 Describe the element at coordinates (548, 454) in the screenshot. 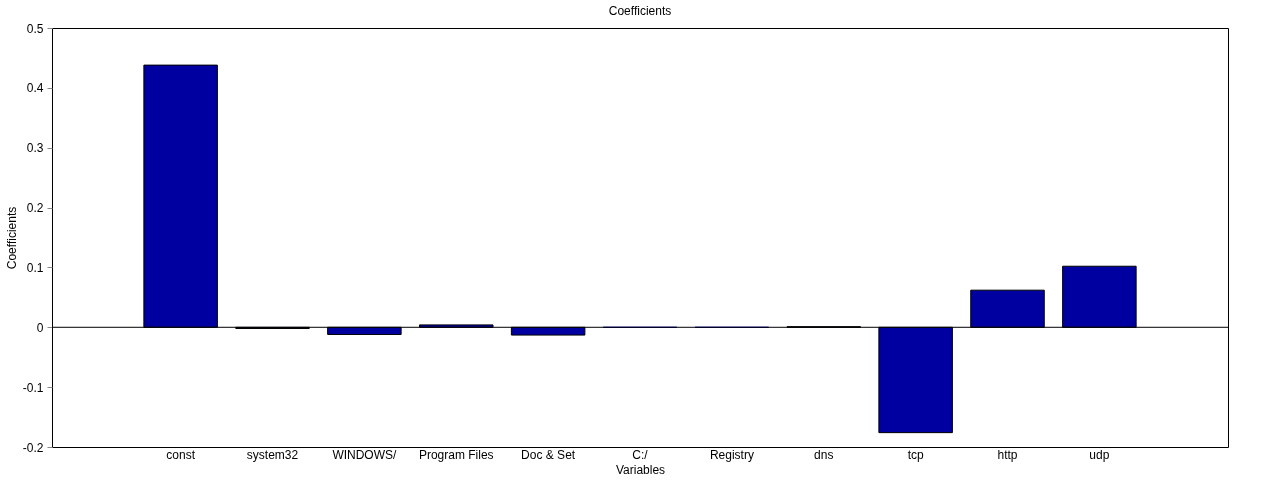

I see `x-tick-label: Doc & Set` at that location.